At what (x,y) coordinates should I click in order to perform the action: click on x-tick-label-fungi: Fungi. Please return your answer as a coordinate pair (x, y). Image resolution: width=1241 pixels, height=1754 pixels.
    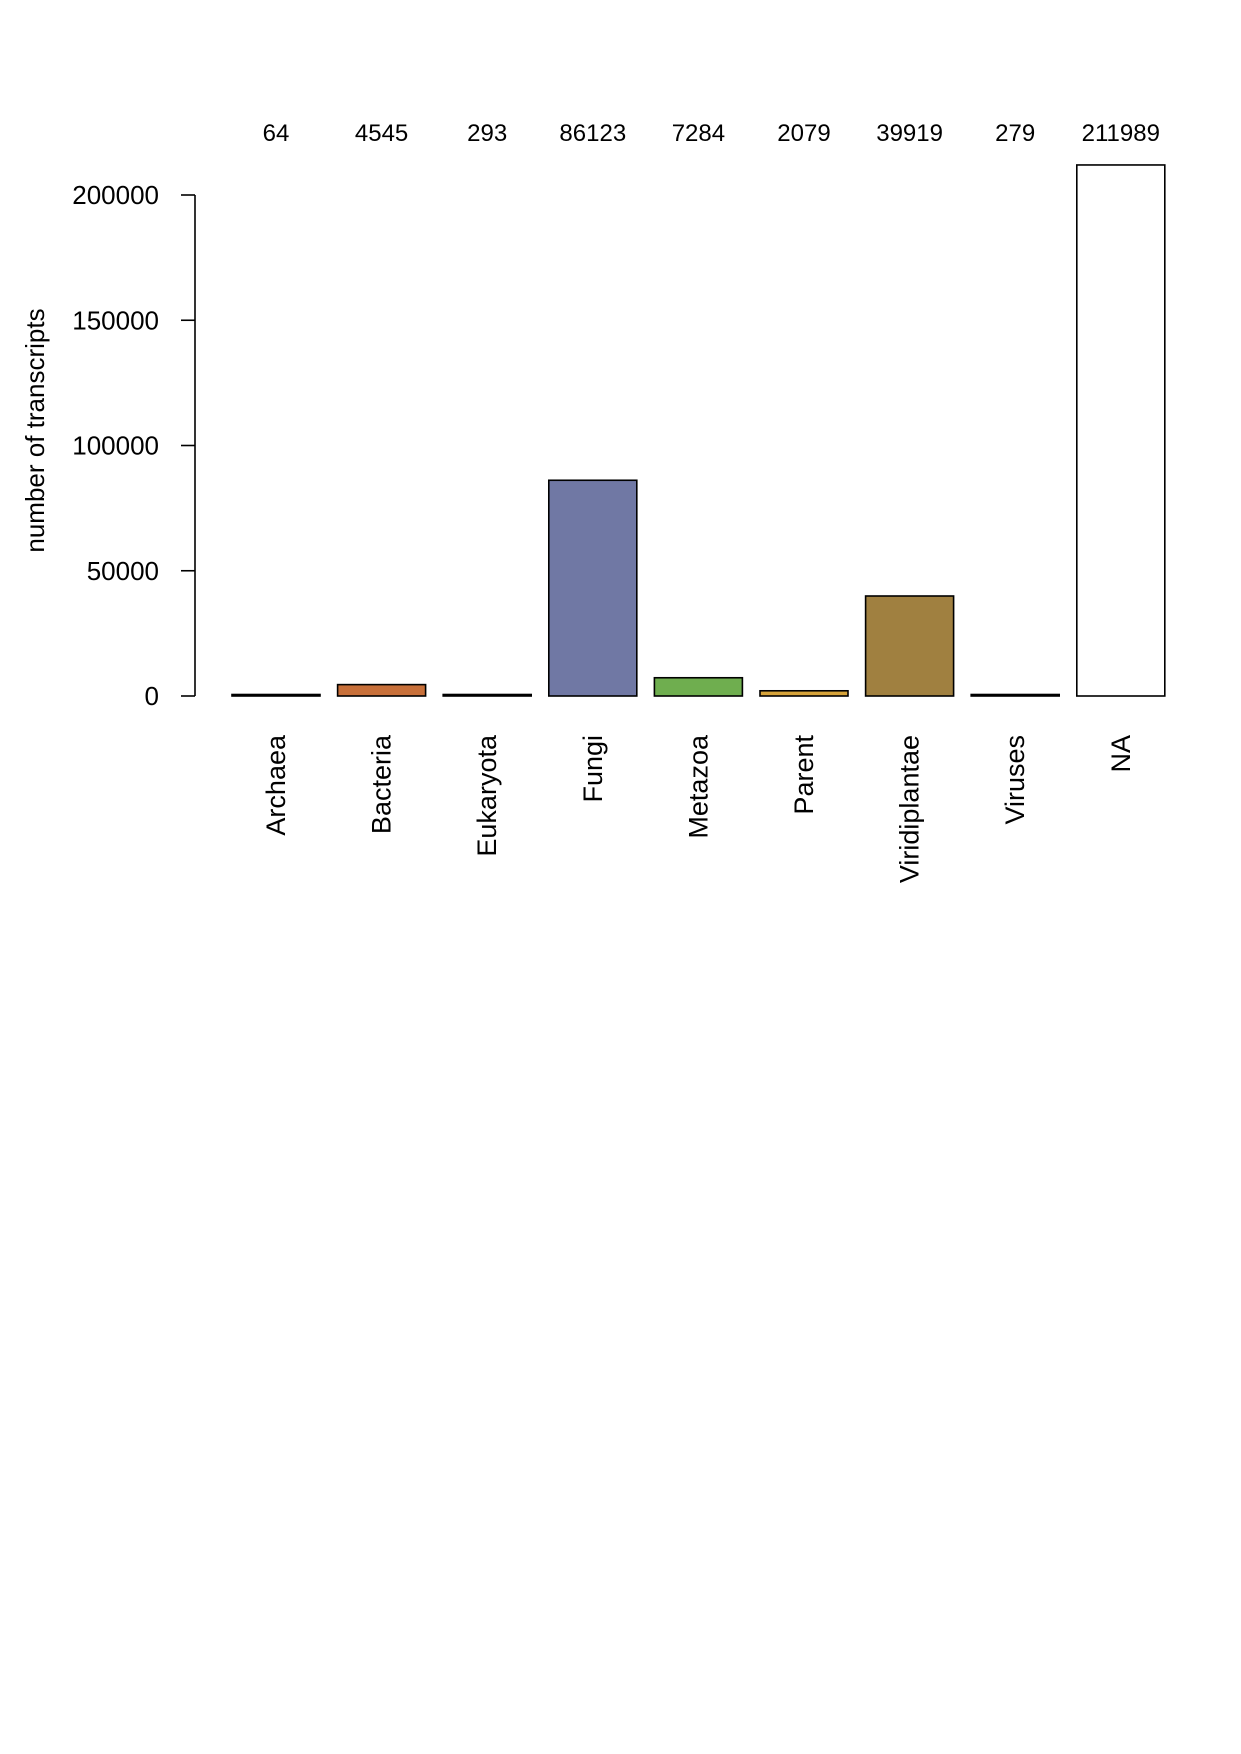
    Looking at the image, I should click on (593, 769).